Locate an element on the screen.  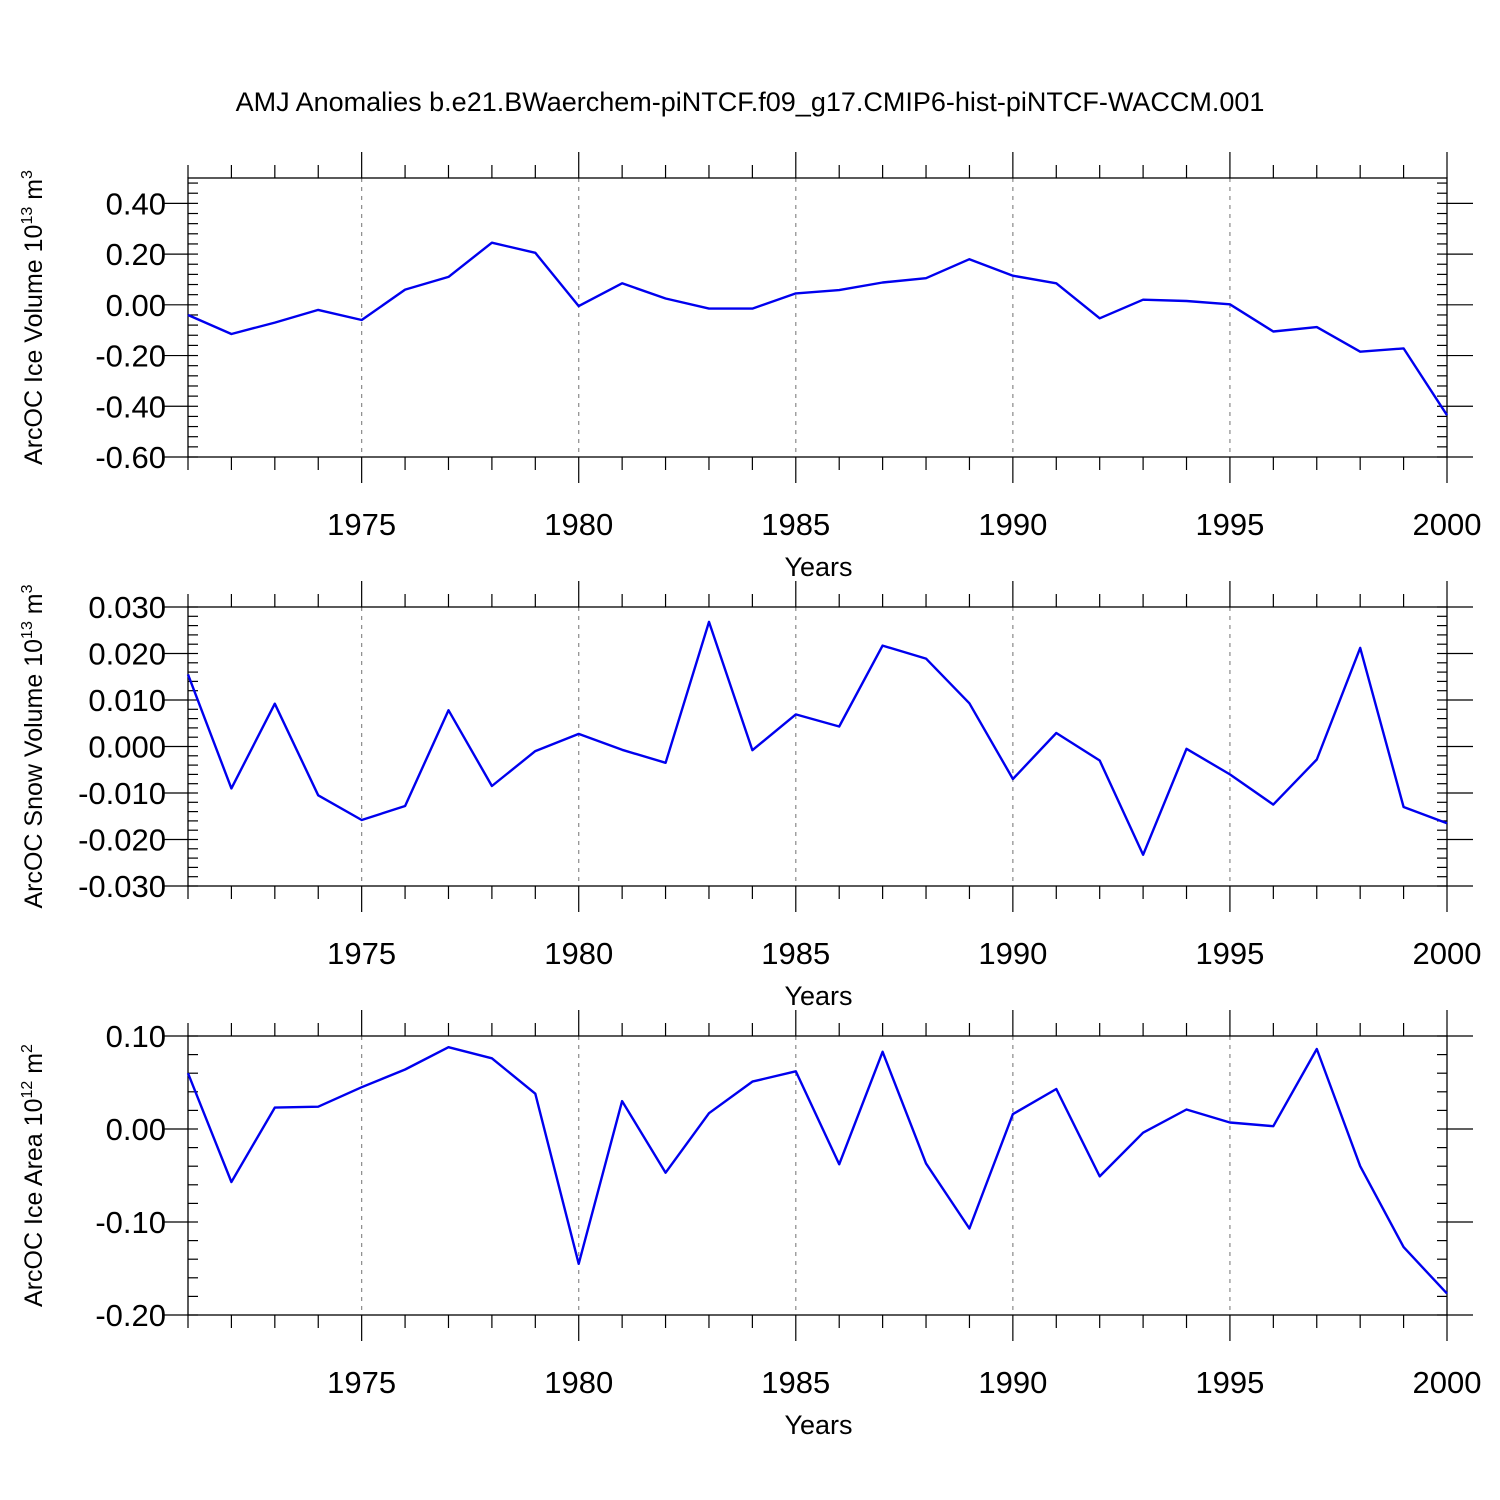
y-tick-label: 0.000 is located at coordinates (127, 747).